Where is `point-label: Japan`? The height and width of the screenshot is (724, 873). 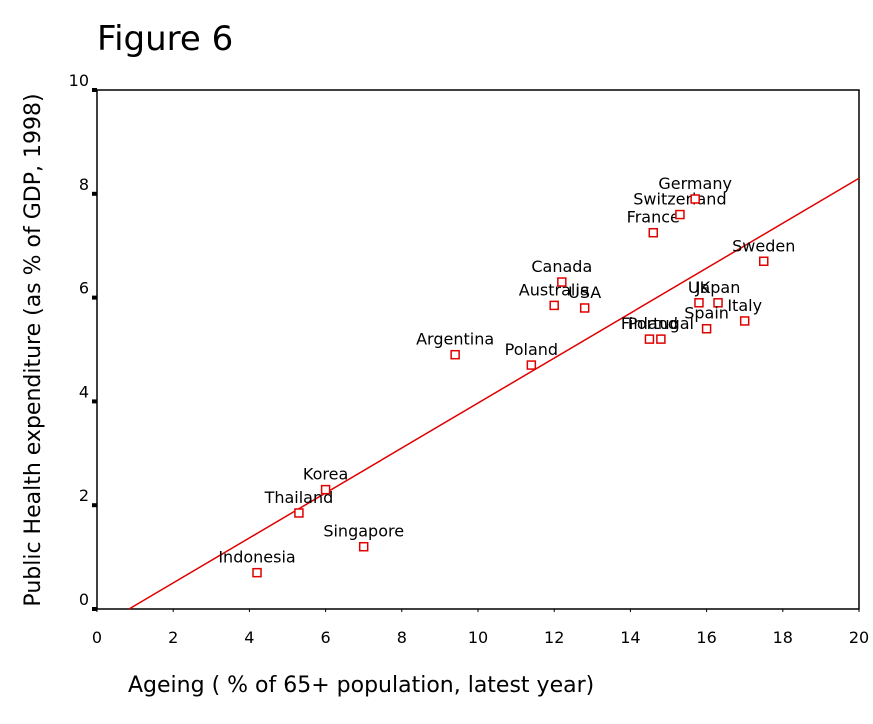 point-label: Japan is located at coordinates (718, 287).